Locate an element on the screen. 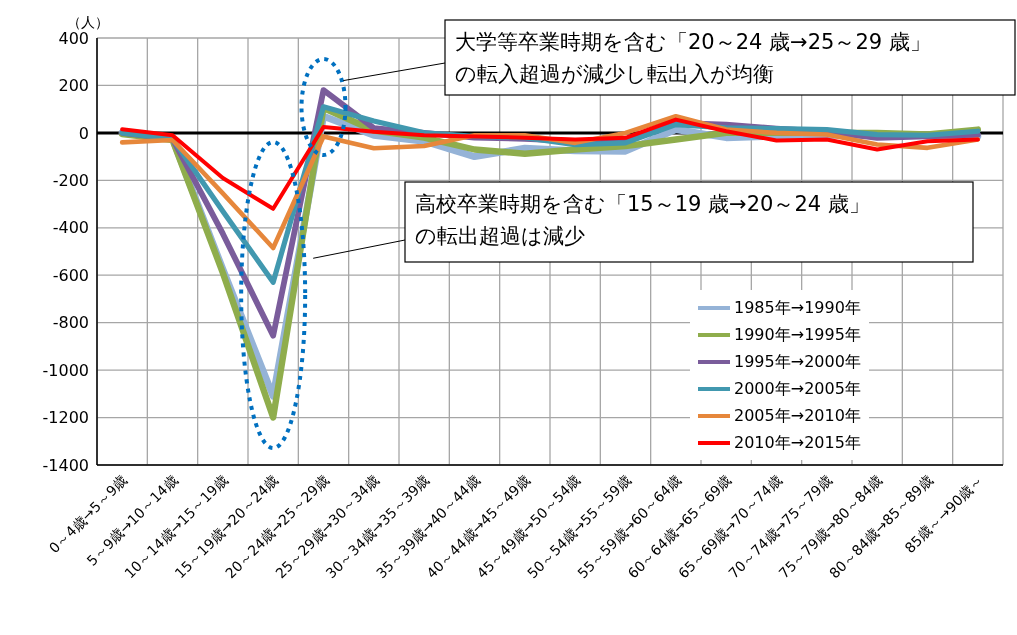 This screenshot has height=635, width=1017. y-tick-label: -600 is located at coordinates (70, 275).